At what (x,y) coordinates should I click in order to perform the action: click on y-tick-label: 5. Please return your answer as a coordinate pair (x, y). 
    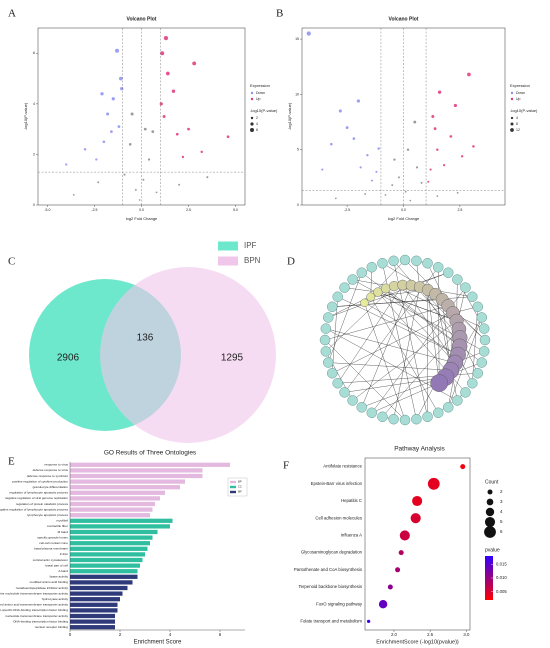
    Looking at the image, I should click on (298, 150).